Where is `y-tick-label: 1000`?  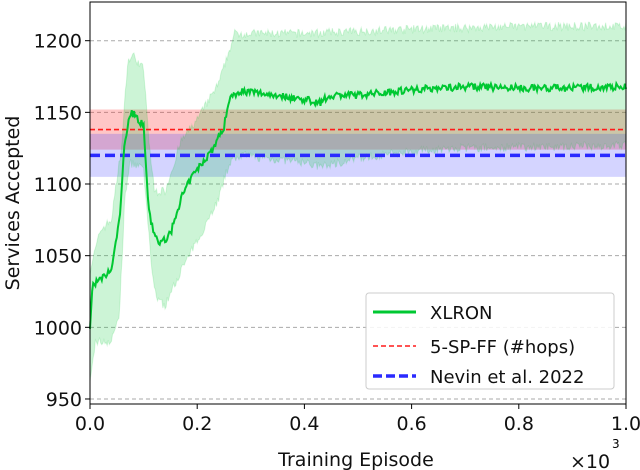 y-tick-label: 1000 is located at coordinates (58, 328).